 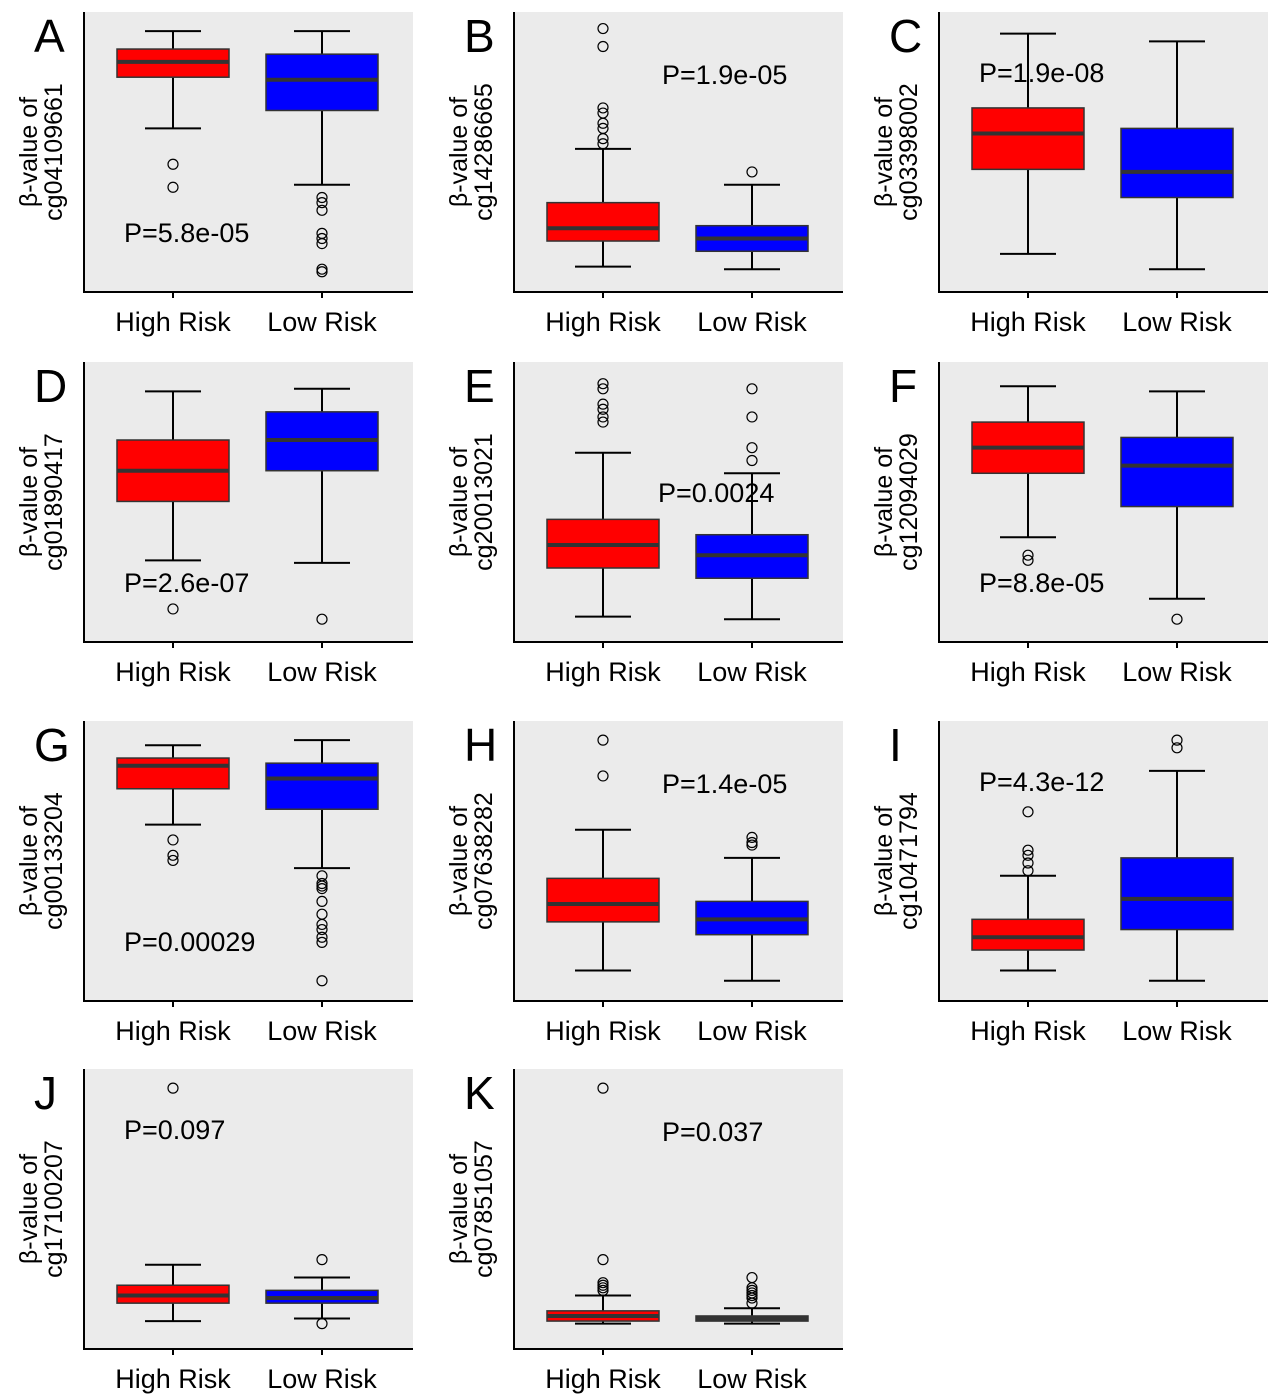 What do you see at coordinates (54, 152) in the screenshot?
I see `y-axis-label-line2: cg04109661` at bounding box center [54, 152].